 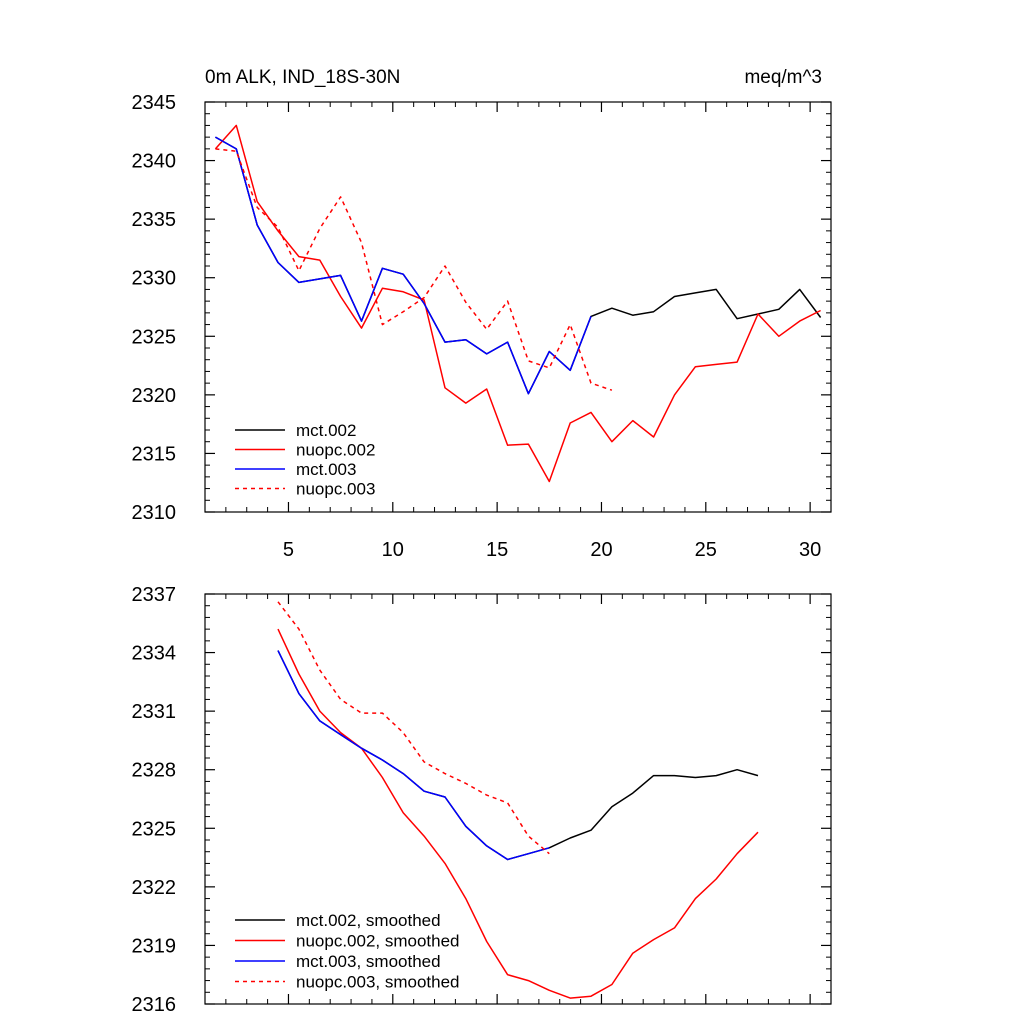 I want to click on y-tick-label: 2334, so click(x=154, y=654).